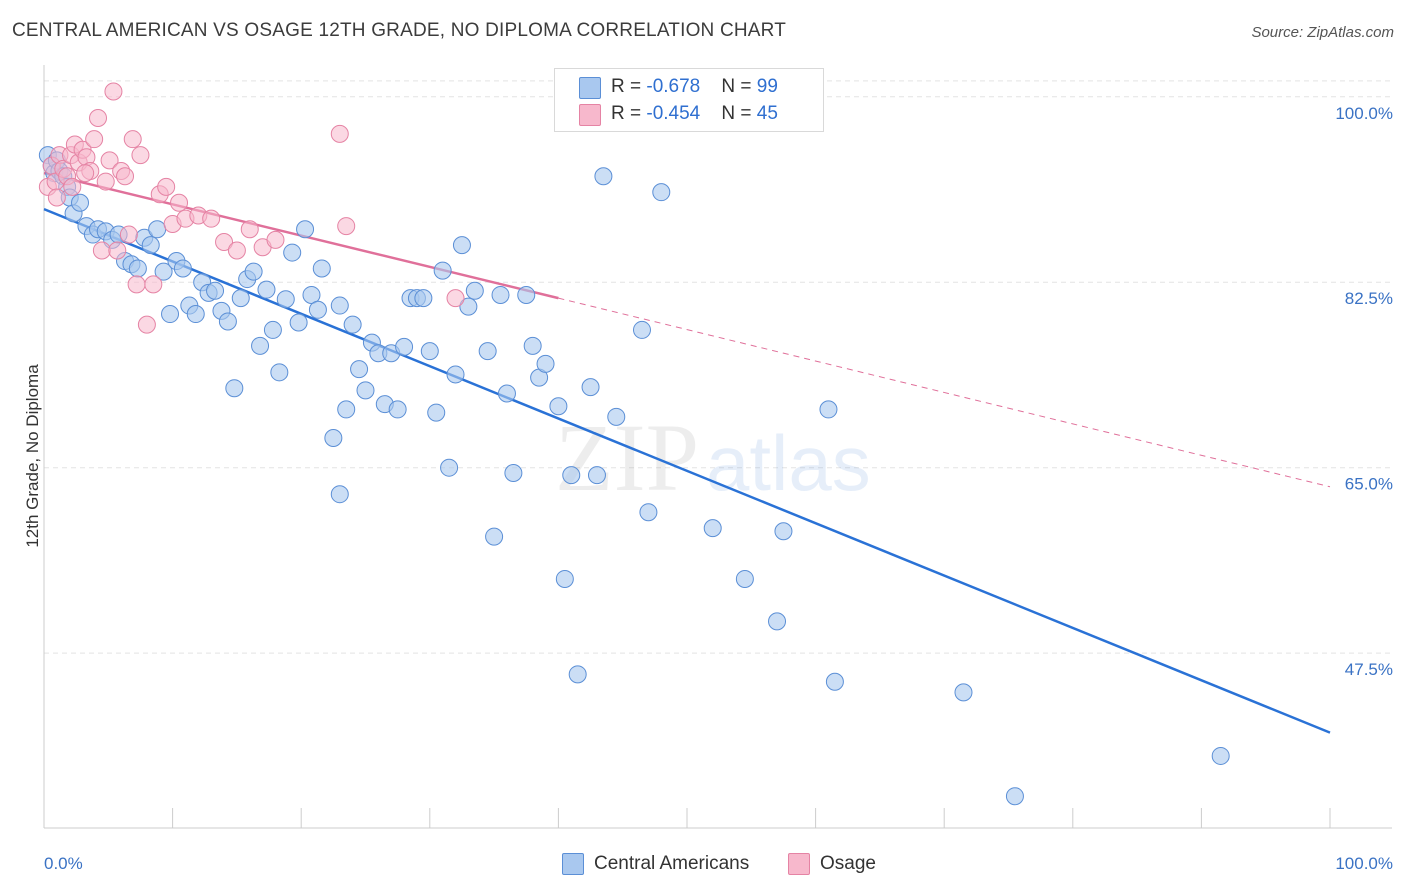 The height and width of the screenshot is (892, 1406). What do you see at coordinates (713, 457) in the screenshot?
I see `watermark: ZIP atlas` at bounding box center [713, 457].